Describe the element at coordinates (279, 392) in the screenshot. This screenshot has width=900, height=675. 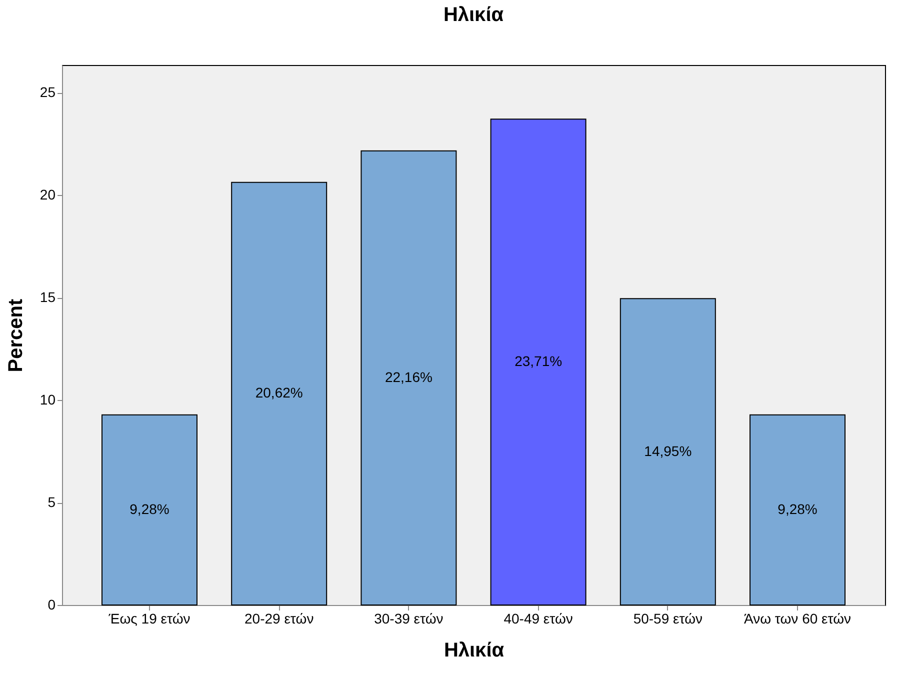
I see `data-label: 20,62%` at that location.